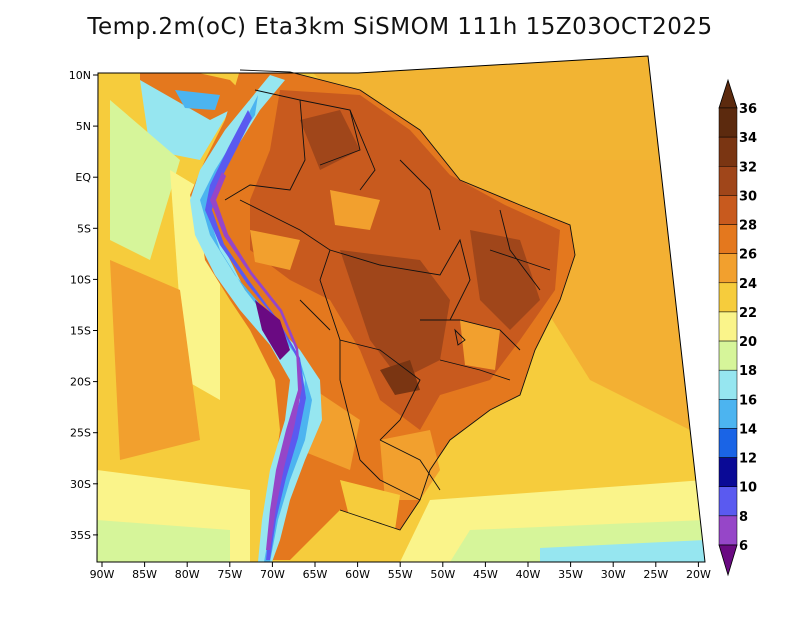 The image size is (800, 618). I want to click on lat-label: 35S, so click(80, 535).